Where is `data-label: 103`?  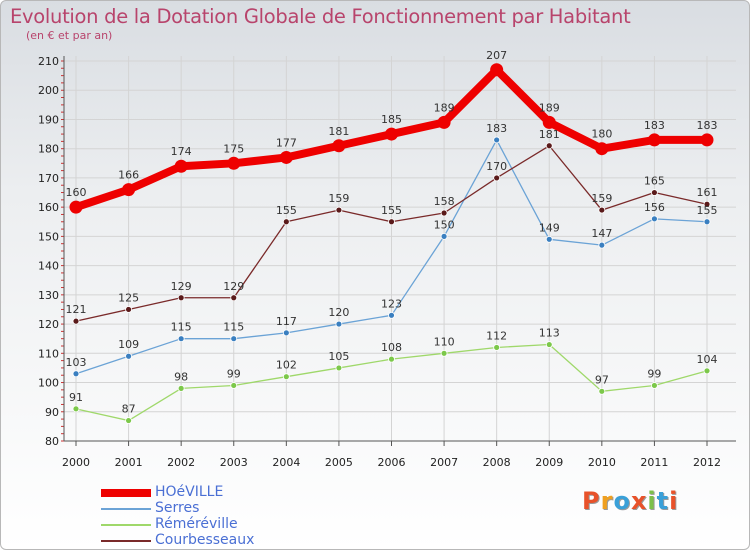
data-label: 103 is located at coordinates (76, 362).